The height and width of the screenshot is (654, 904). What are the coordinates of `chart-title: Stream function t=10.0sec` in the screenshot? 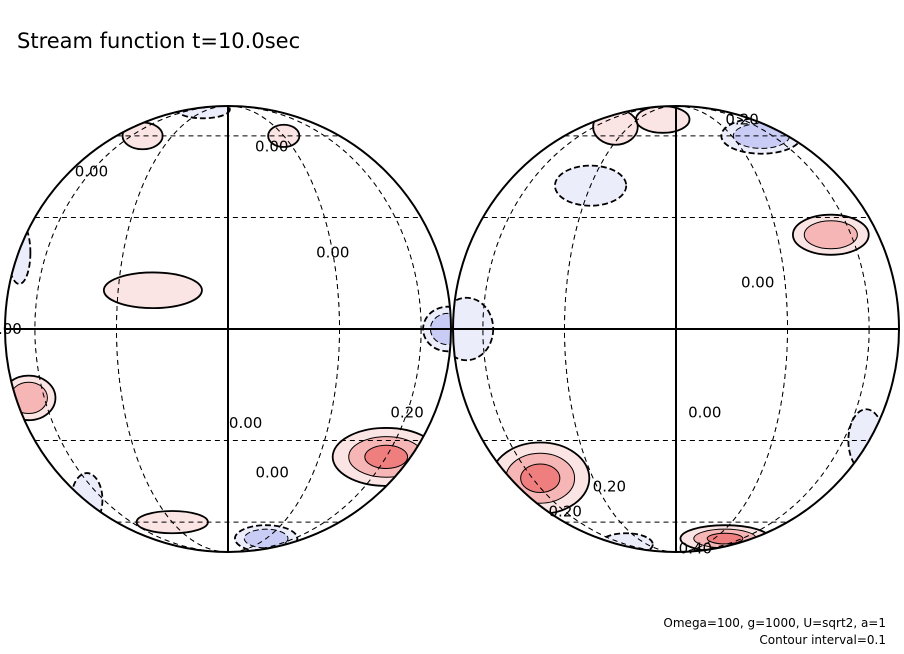 It's located at (158, 41).